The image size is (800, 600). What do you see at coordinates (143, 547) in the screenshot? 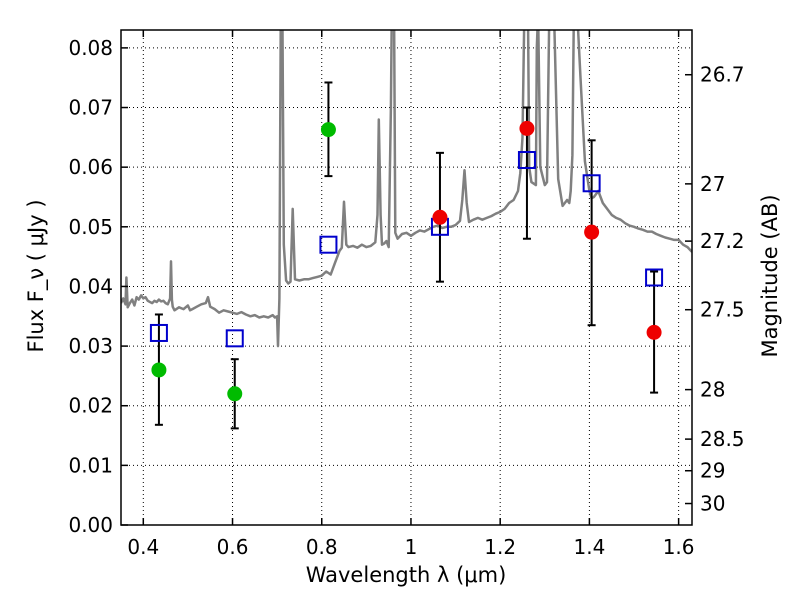
I see `x-tick-label: 0.4` at bounding box center [143, 547].